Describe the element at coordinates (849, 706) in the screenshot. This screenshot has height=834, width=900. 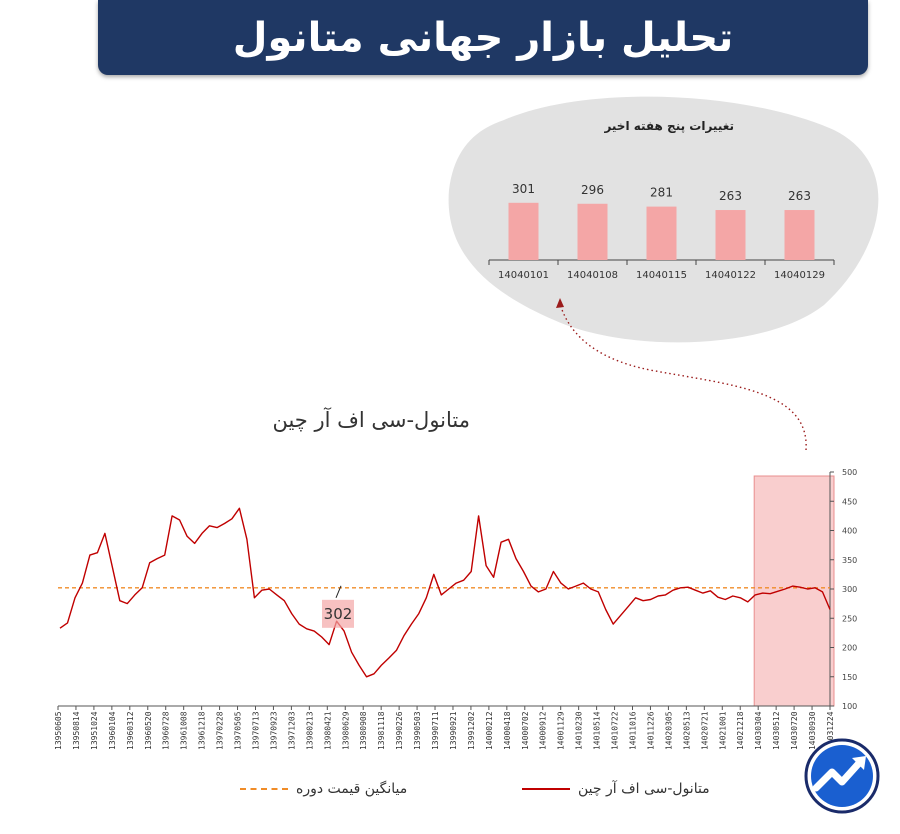
I see `y-tick-label: 100` at that location.